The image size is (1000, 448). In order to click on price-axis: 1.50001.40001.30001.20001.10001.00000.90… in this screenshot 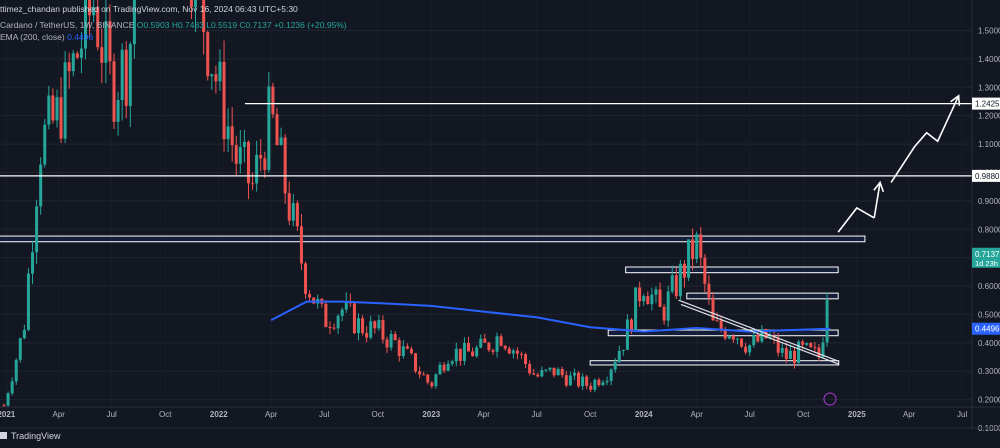, I will do `click(985, 216)`.